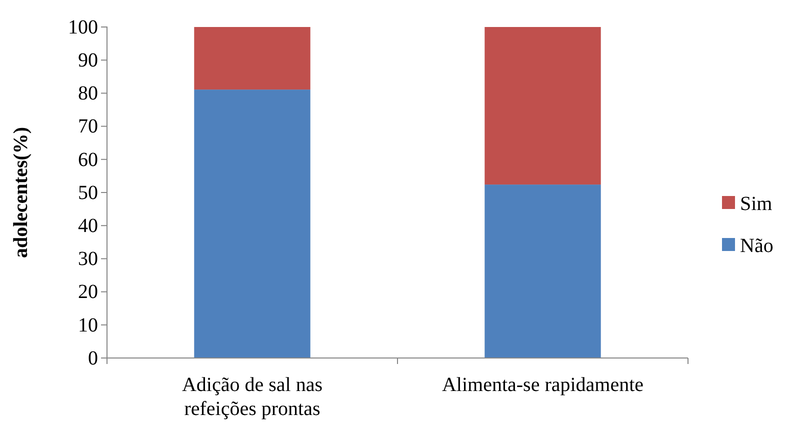  What do you see at coordinates (93, 358) in the screenshot?
I see `y-tick-label: 0` at bounding box center [93, 358].